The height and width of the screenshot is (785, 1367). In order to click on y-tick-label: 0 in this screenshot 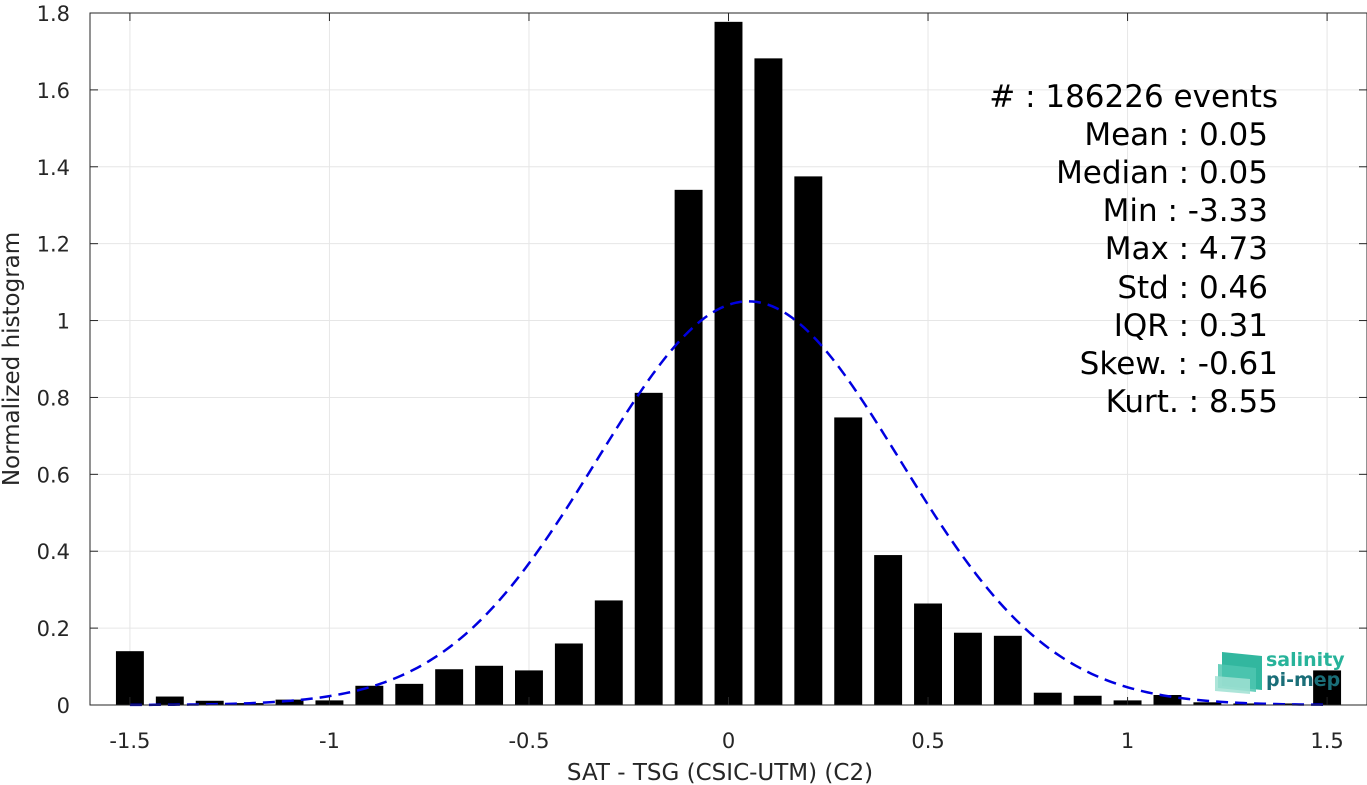, I will do `click(63, 706)`.